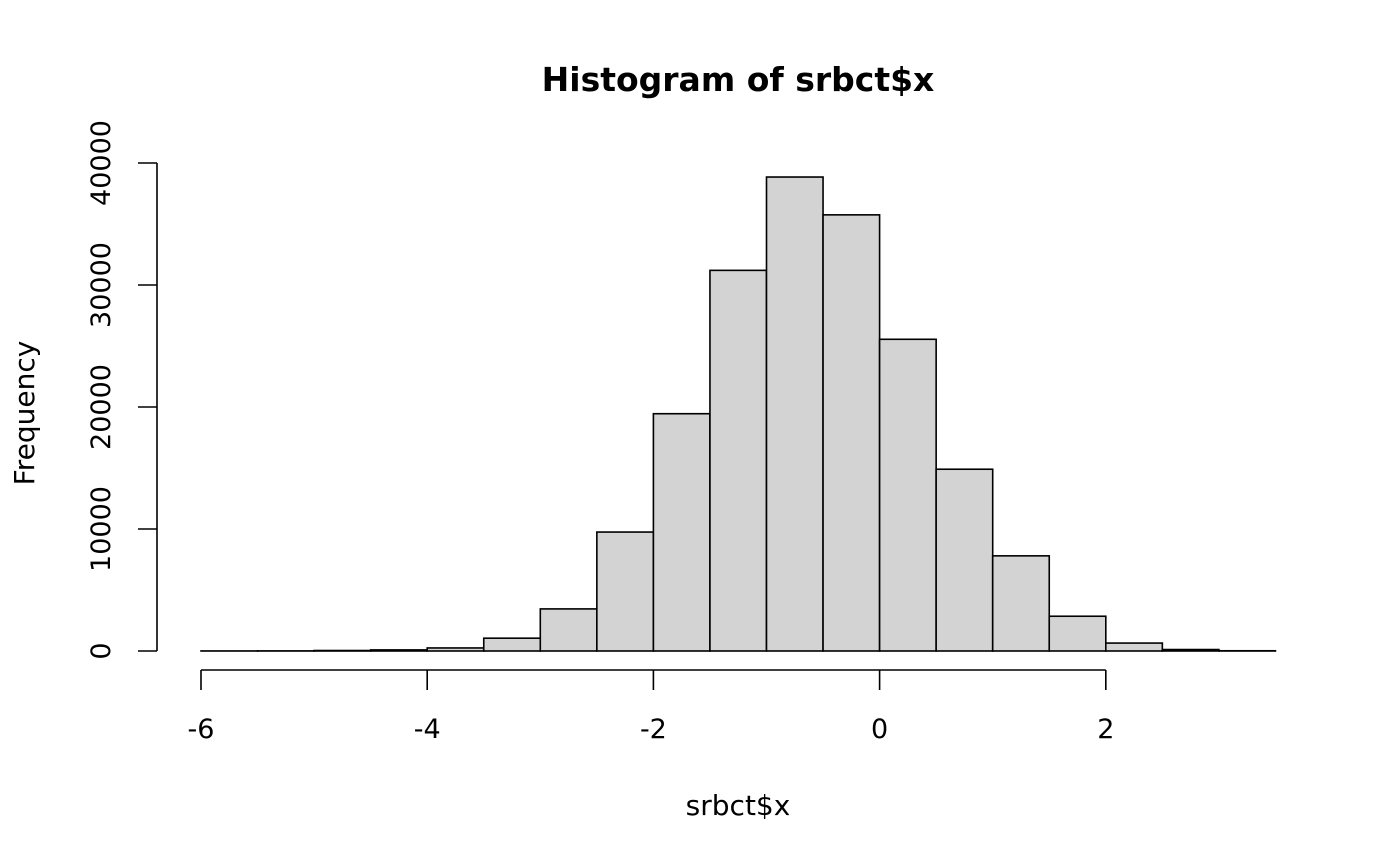 This screenshot has height=866, width=1400. Describe the element at coordinates (101, 529) in the screenshot. I see `y-tick-label: 10000` at that location.